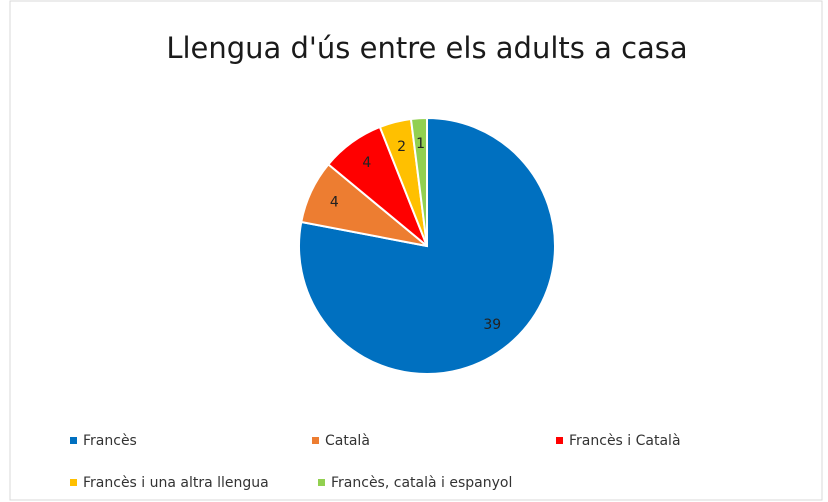 This screenshot has height=502, width=828. I want to click on data-label: 2, so click(401, 147).